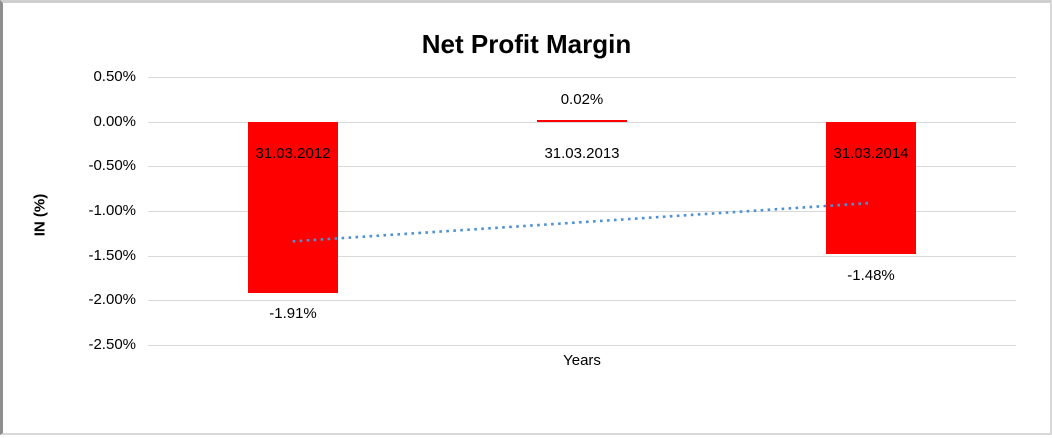 The image size is (1052, 438). Describe the element at coordinates (871, 154) in the screenshot. I see `category-label: 31.03.2014` at that location.